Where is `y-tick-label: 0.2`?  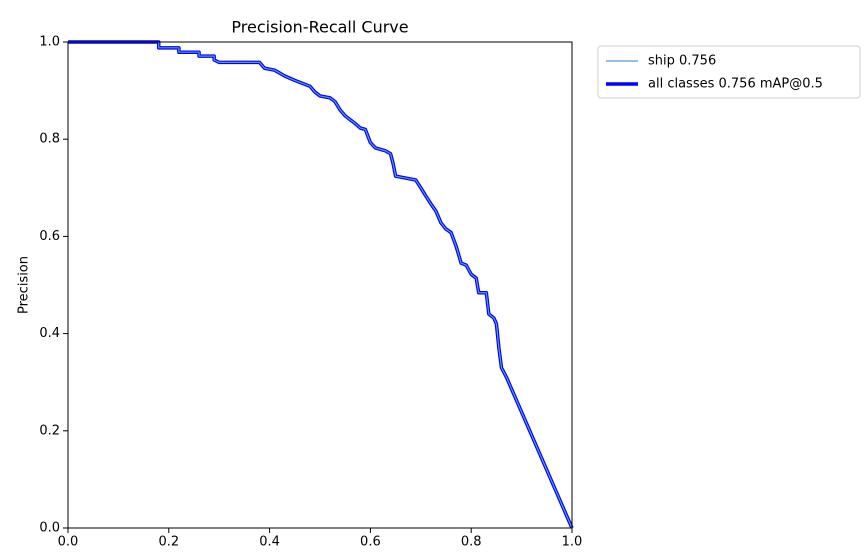
y-tick-label: 0.2 is located at coordinates (49, 430).